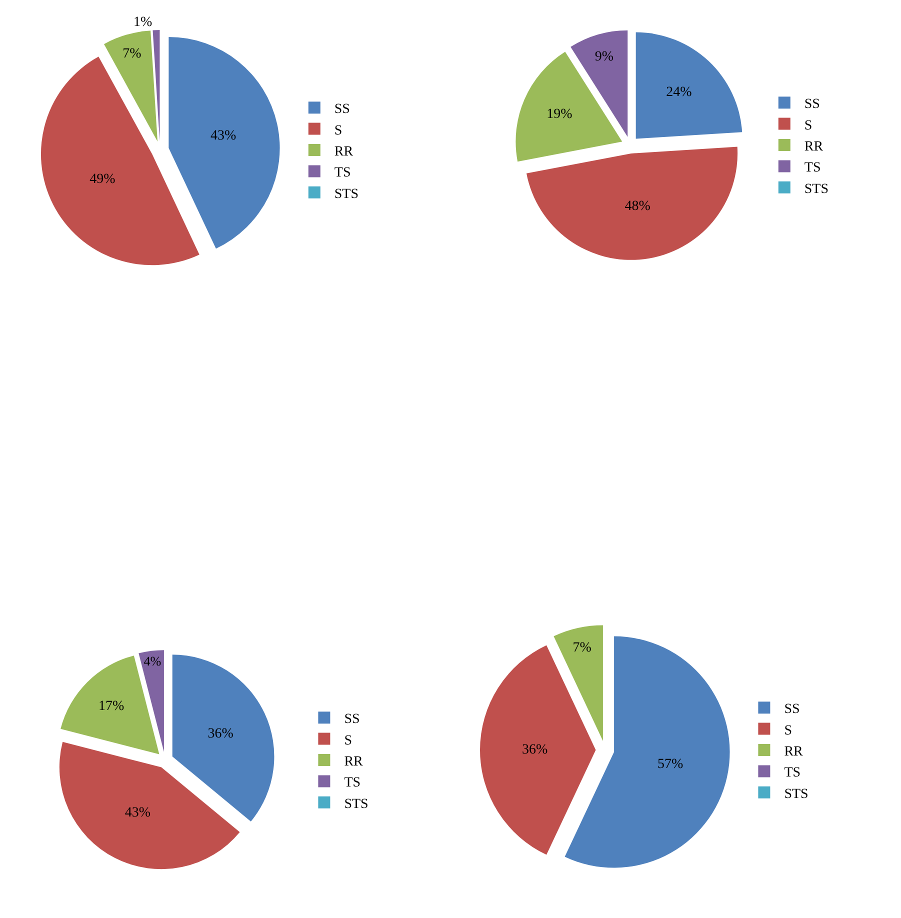 The image size is (901, 918). I want to click on data-label: 19%, so click(559, 114).